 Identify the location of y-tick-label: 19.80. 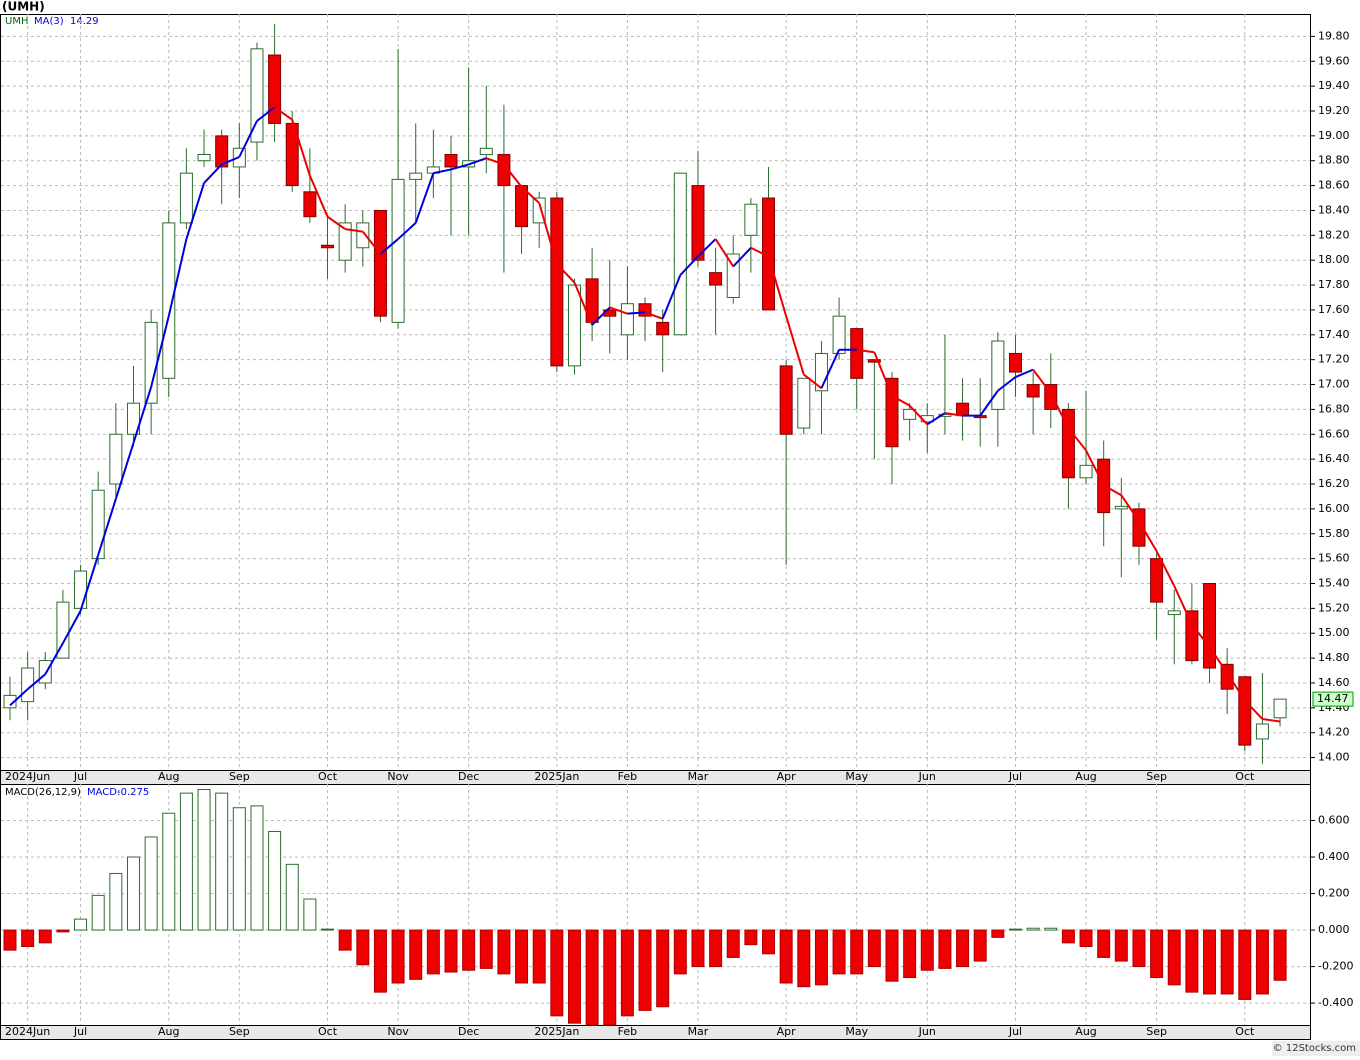
(1334, 35).